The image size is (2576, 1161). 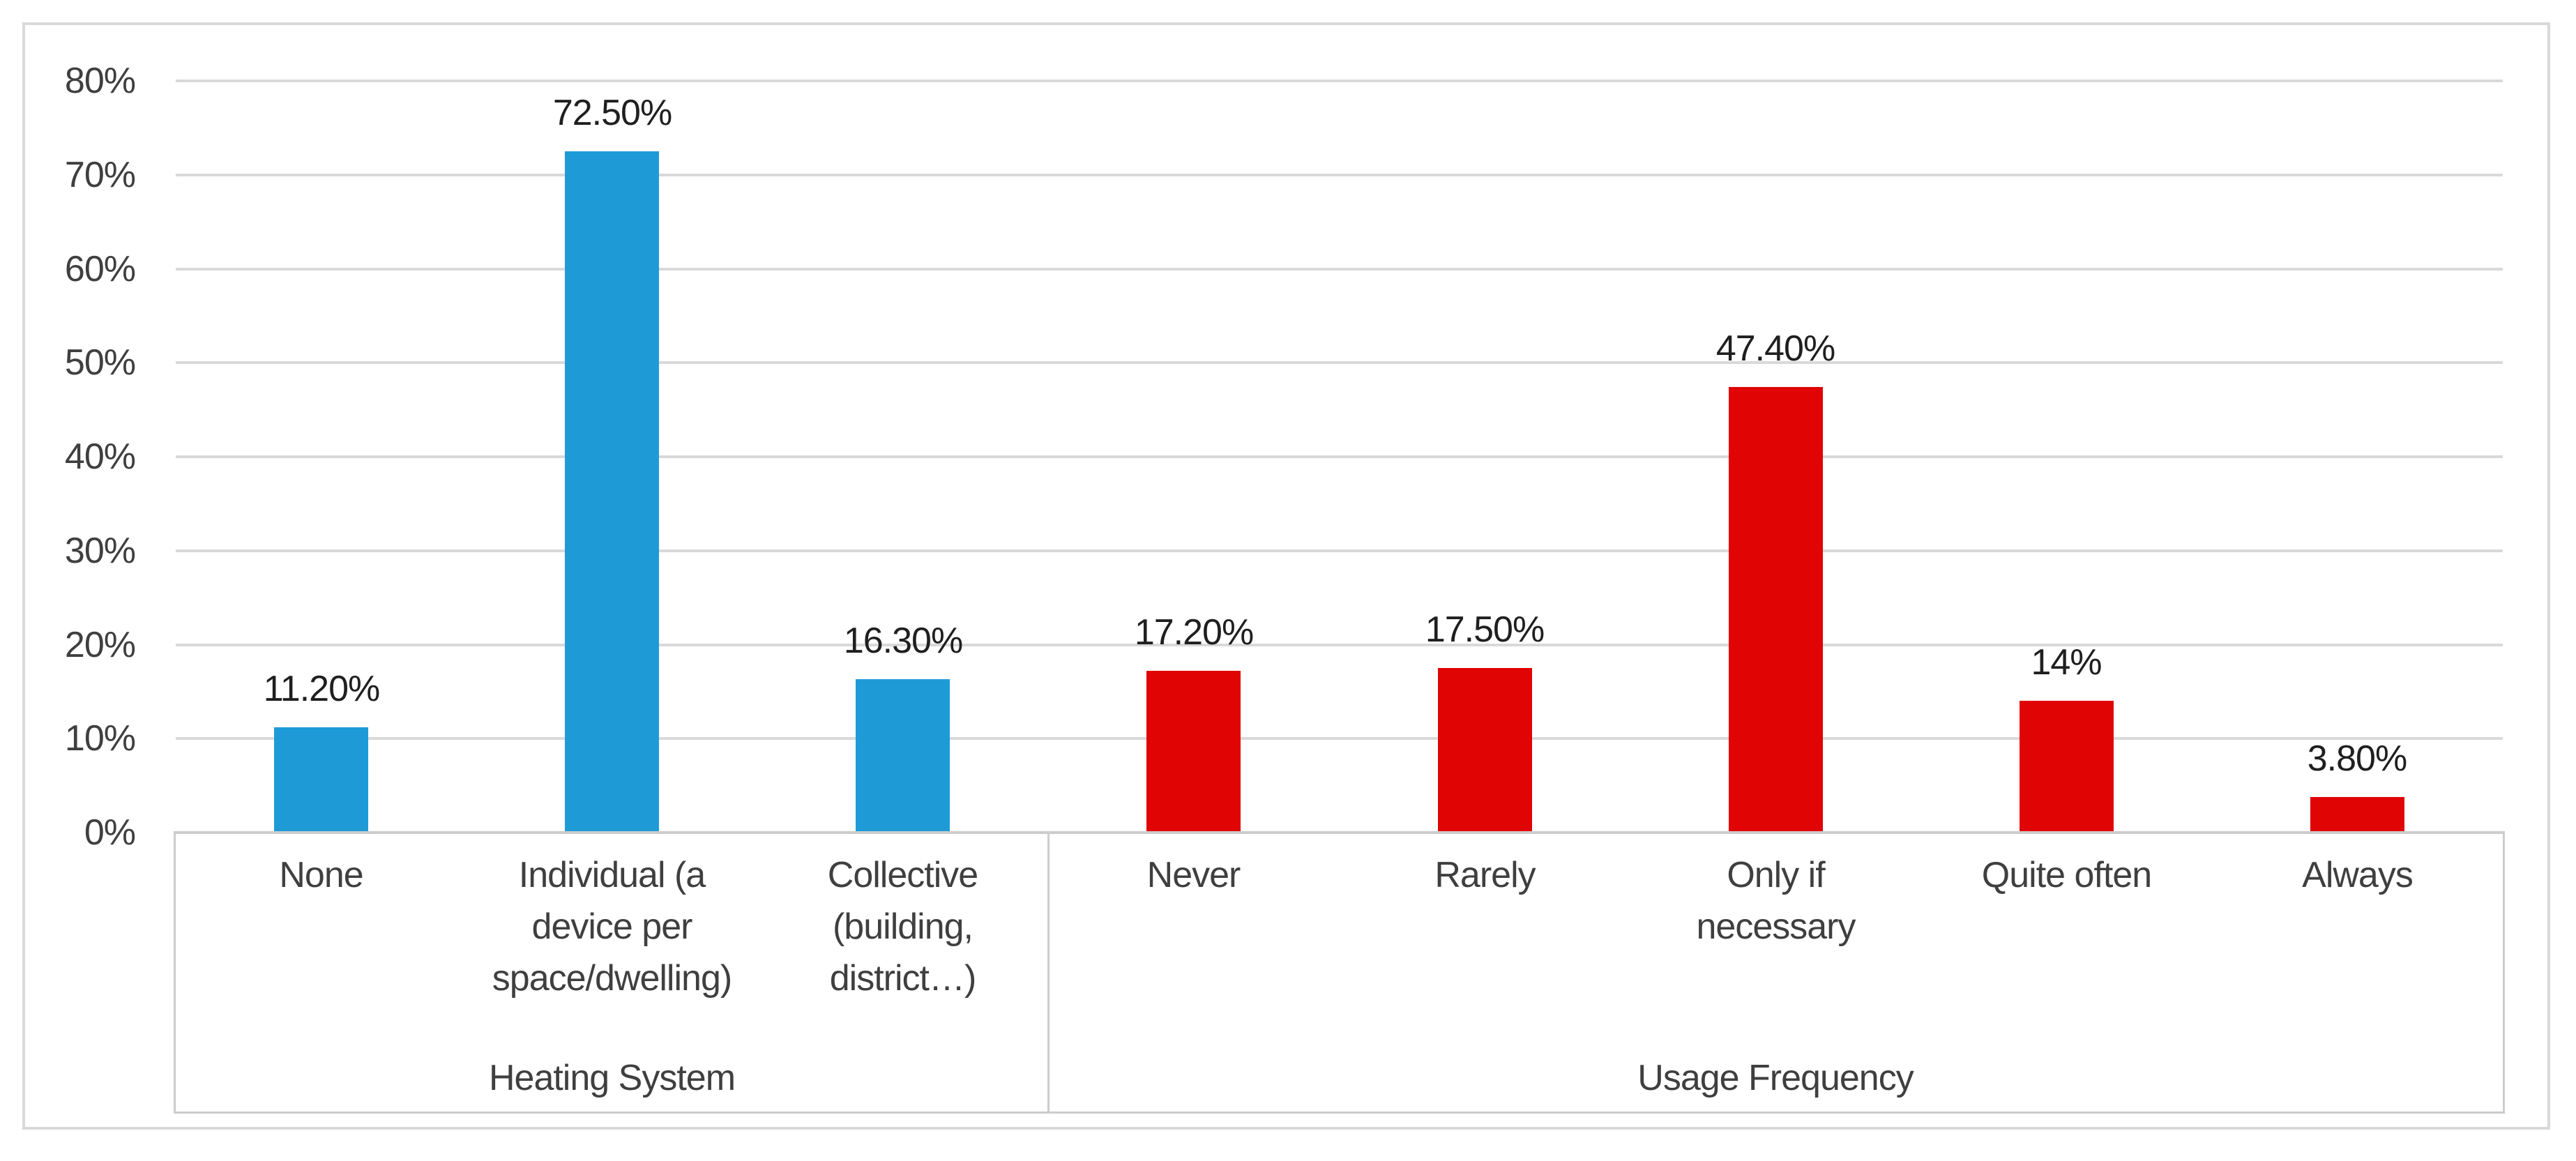 I want to click on category-label: Never, so click(x=1193, y=875).